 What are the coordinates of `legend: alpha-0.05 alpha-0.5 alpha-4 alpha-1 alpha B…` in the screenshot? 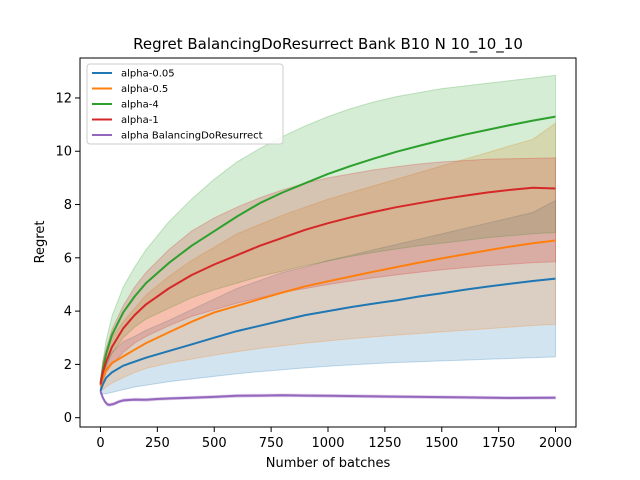 It's located at (185, 104).